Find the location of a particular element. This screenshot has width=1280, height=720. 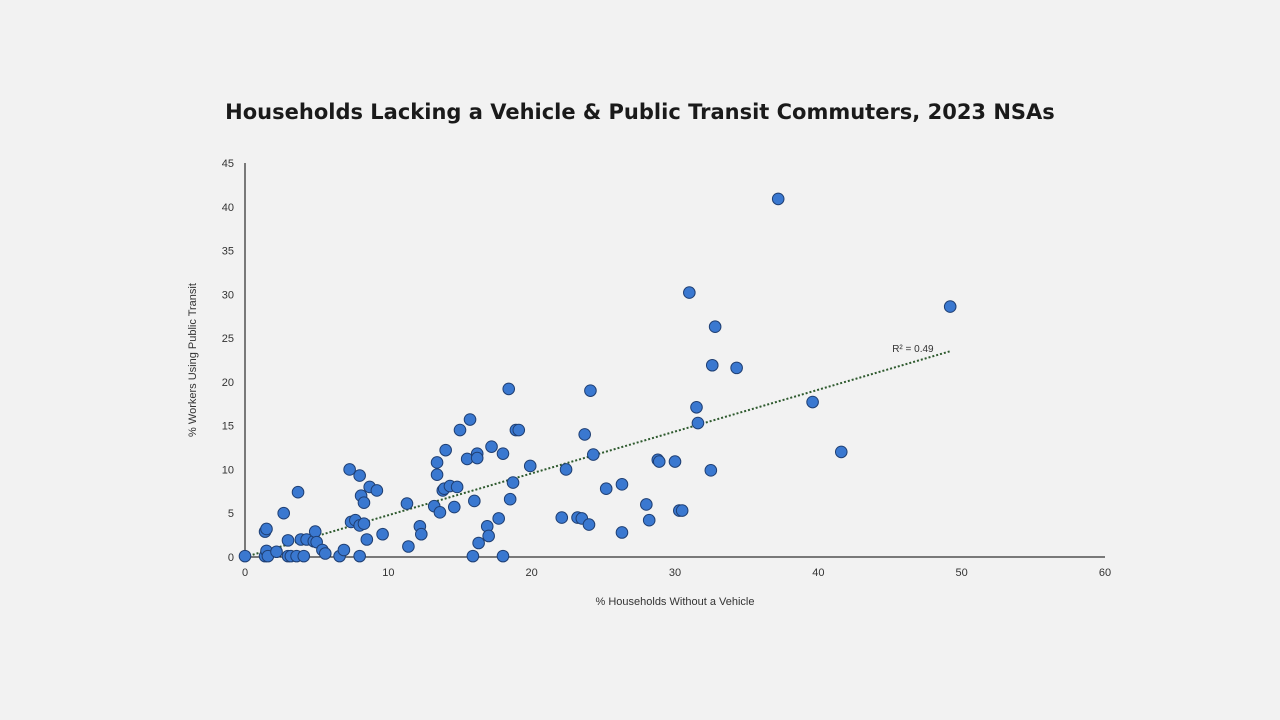

y-tick-label: 5 is located at coordinates (231, 514).